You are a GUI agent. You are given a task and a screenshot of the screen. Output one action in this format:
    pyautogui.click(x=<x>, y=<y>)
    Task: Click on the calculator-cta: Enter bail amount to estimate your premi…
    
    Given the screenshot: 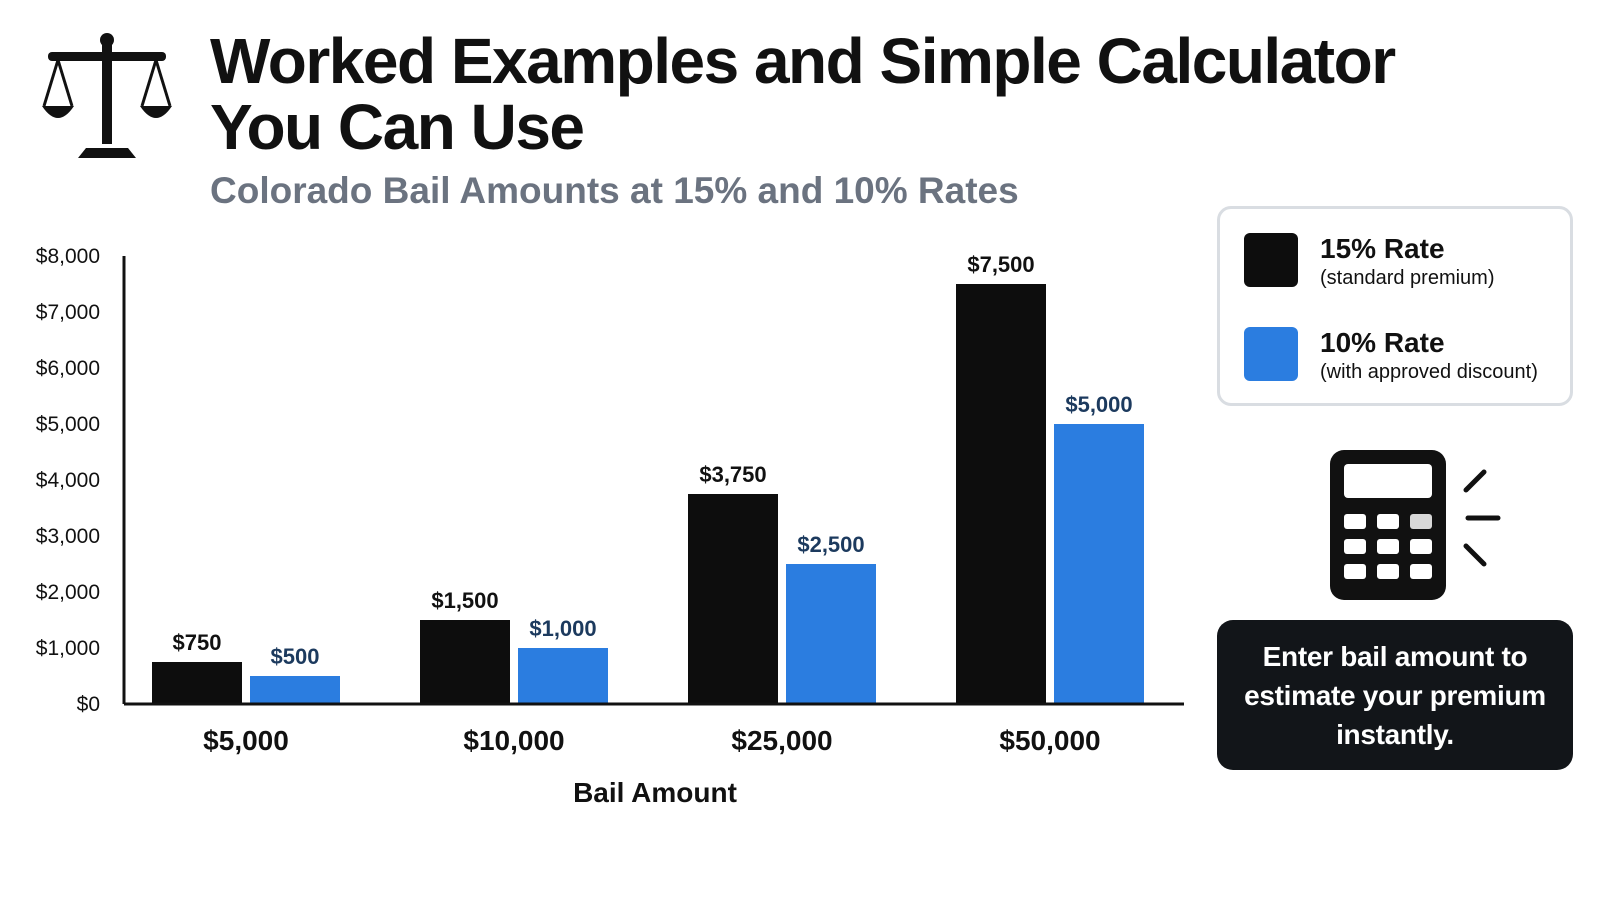 What is the action you would take?
    pyautogui.click(x=1395, y=695)
    